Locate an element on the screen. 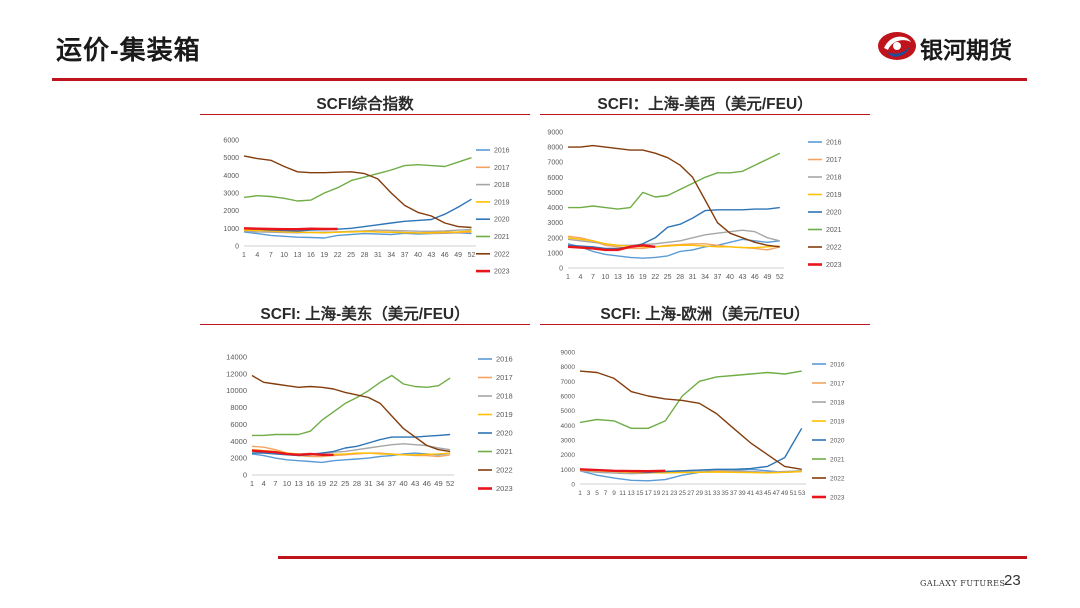  x-tick-label: 5 is located at coordinates (597, 493).